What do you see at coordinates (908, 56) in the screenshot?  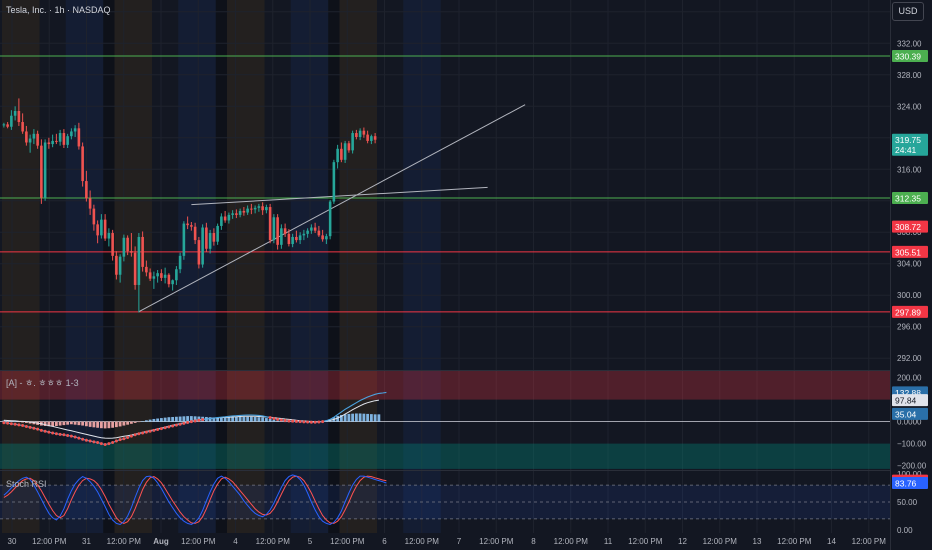 I see `level-price-tag: 330.39` at bounding box center [908, 56].